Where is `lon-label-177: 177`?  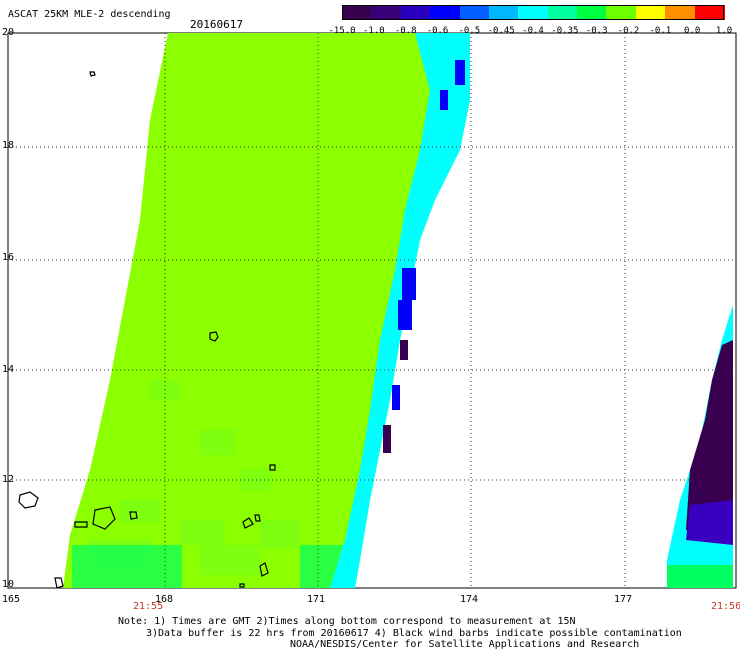 lon-label-177: 177 is located at coordinates (623, 599).